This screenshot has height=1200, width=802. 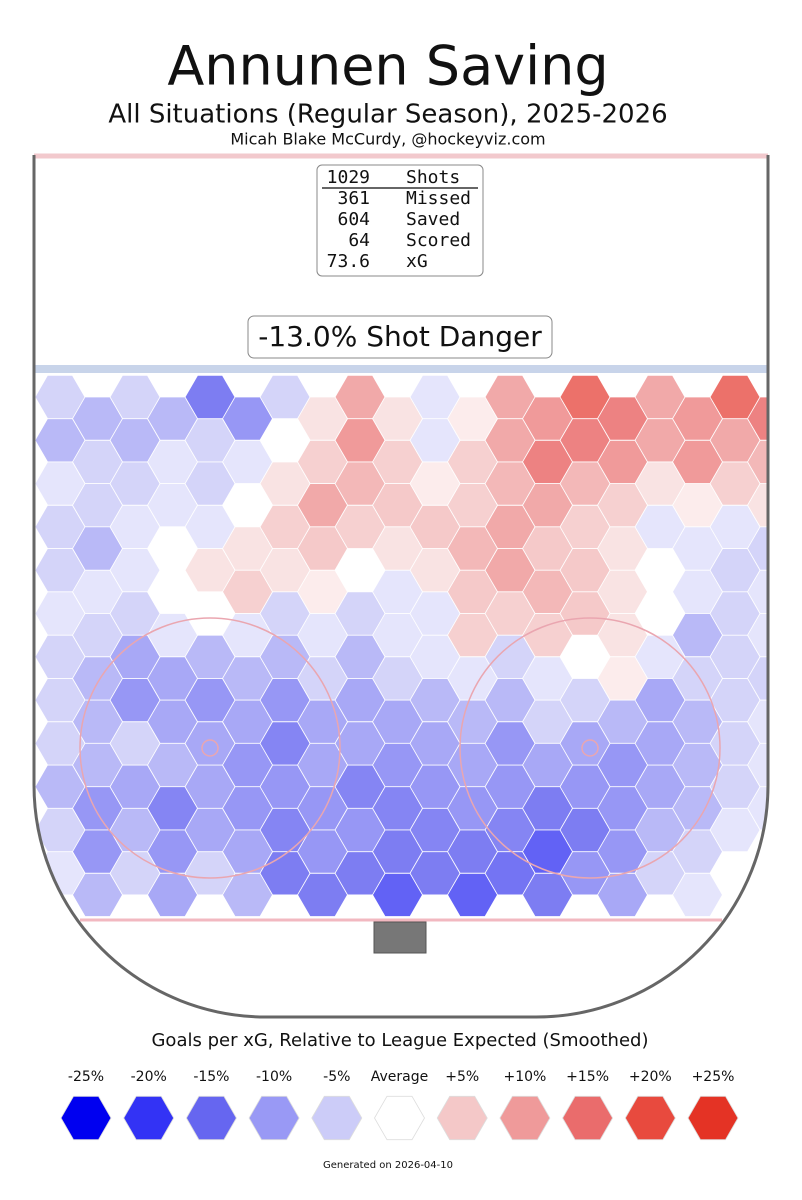 I want to click on danger-box, so click(x=400, y=337).